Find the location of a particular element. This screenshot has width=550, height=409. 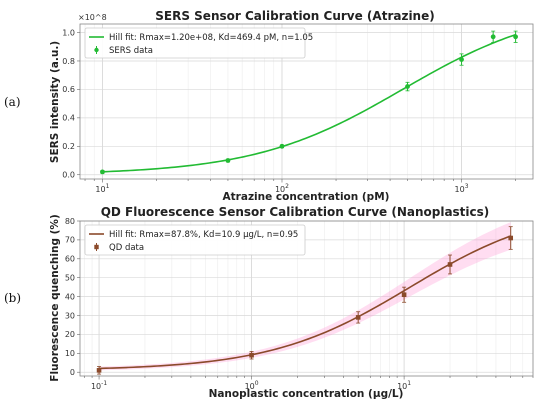

sers-x-tick-label: 10² is located at coordinates (282, 188).